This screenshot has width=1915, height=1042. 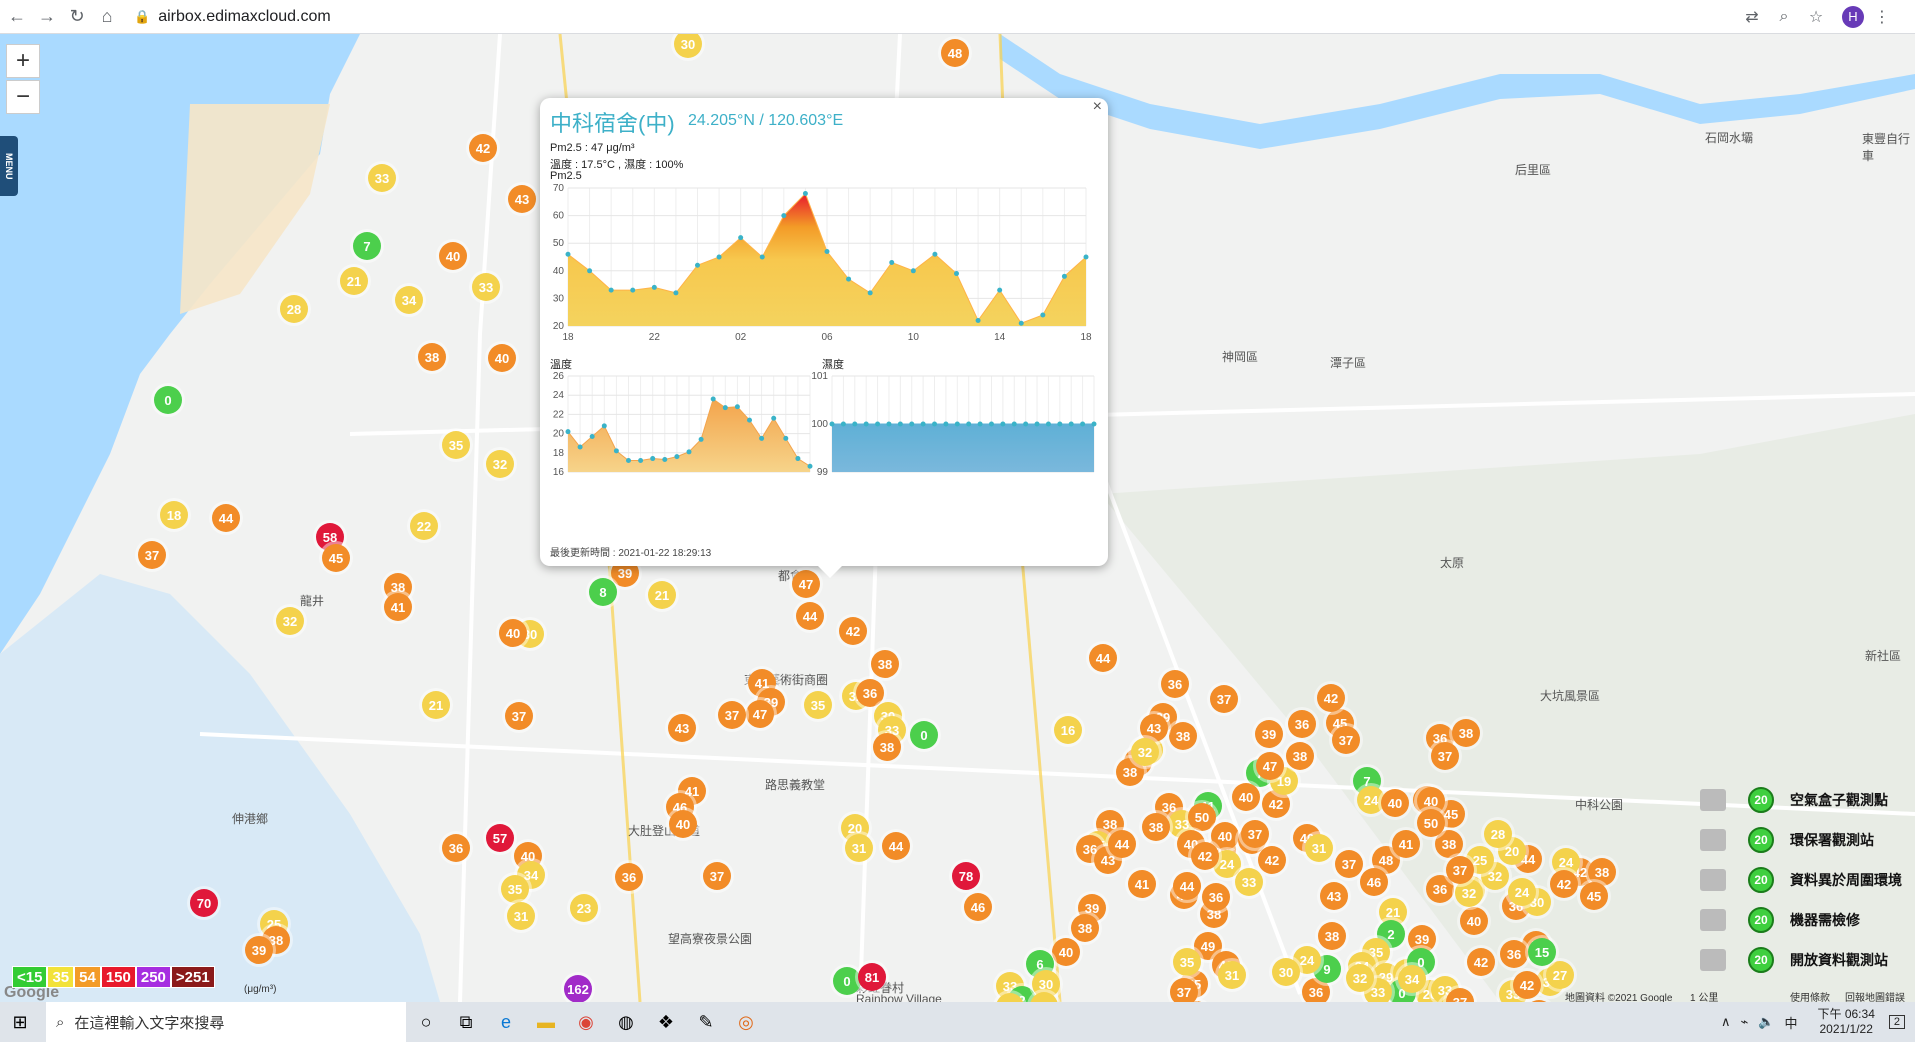 I want to click on sensor-marker: 48, so click(x=955, y=53).